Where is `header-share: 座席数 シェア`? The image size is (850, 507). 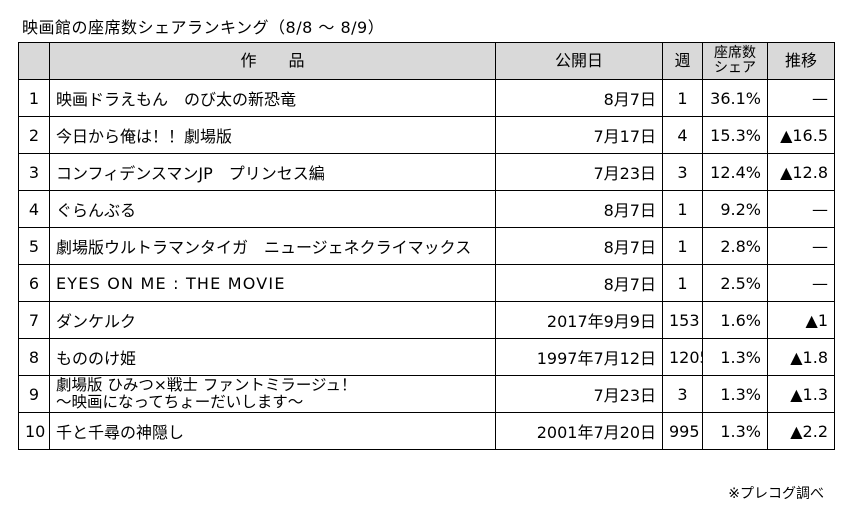 header-share: 座席数 シェア is located at coordinates (735, 61).